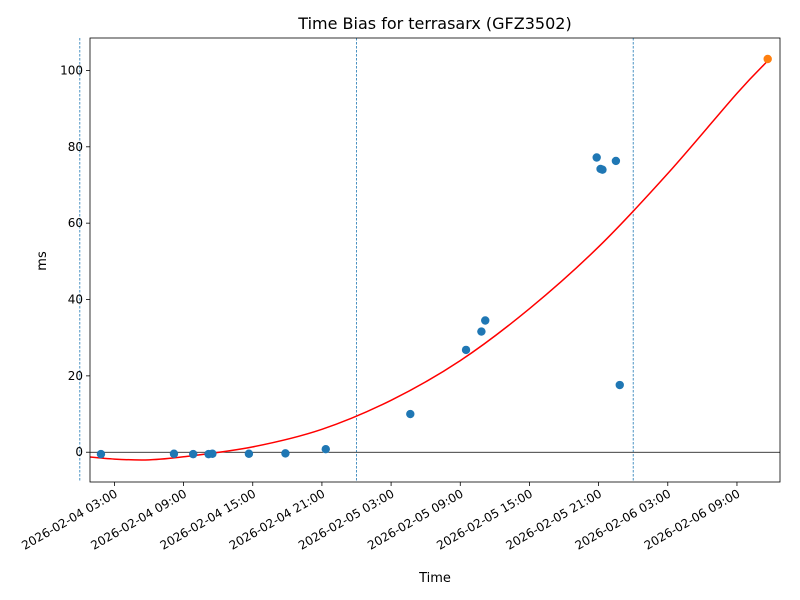 This screenshot has width=800, height=600. Describe the element at coordinates (75, 223) in the screenshot. I see `y-tick-label: 60` at that location.